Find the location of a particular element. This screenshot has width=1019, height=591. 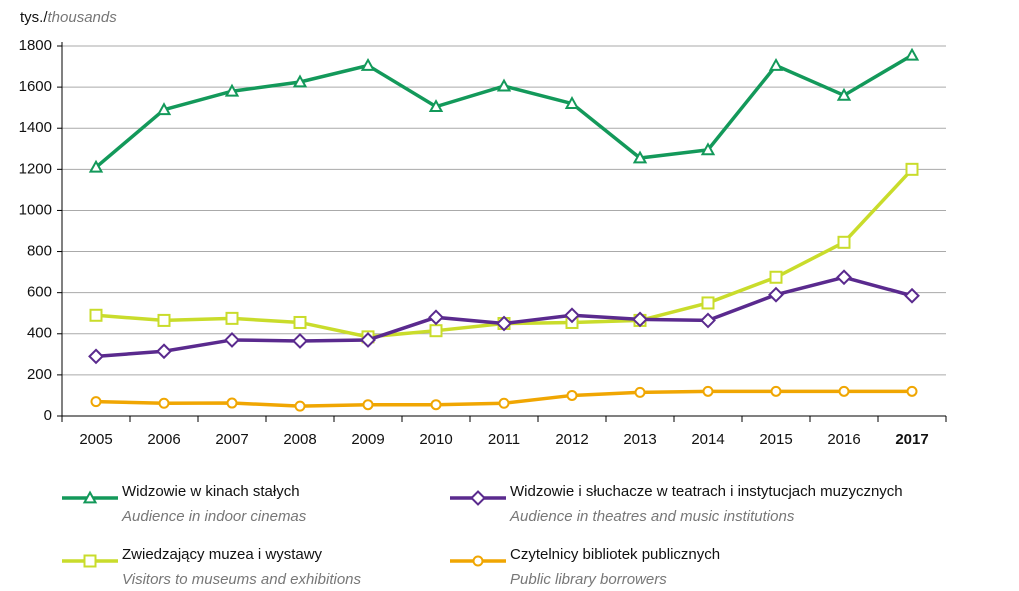

x-tick-label: 2006 is located at coordinates (163, 439).